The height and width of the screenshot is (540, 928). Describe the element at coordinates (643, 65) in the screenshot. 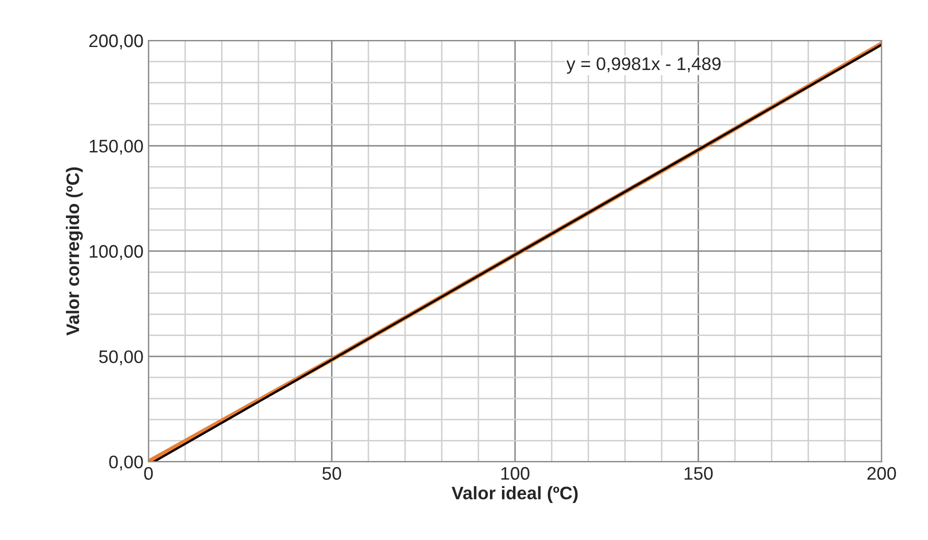

I see `annotation: y = 0,9981x - 1,489` at that location.